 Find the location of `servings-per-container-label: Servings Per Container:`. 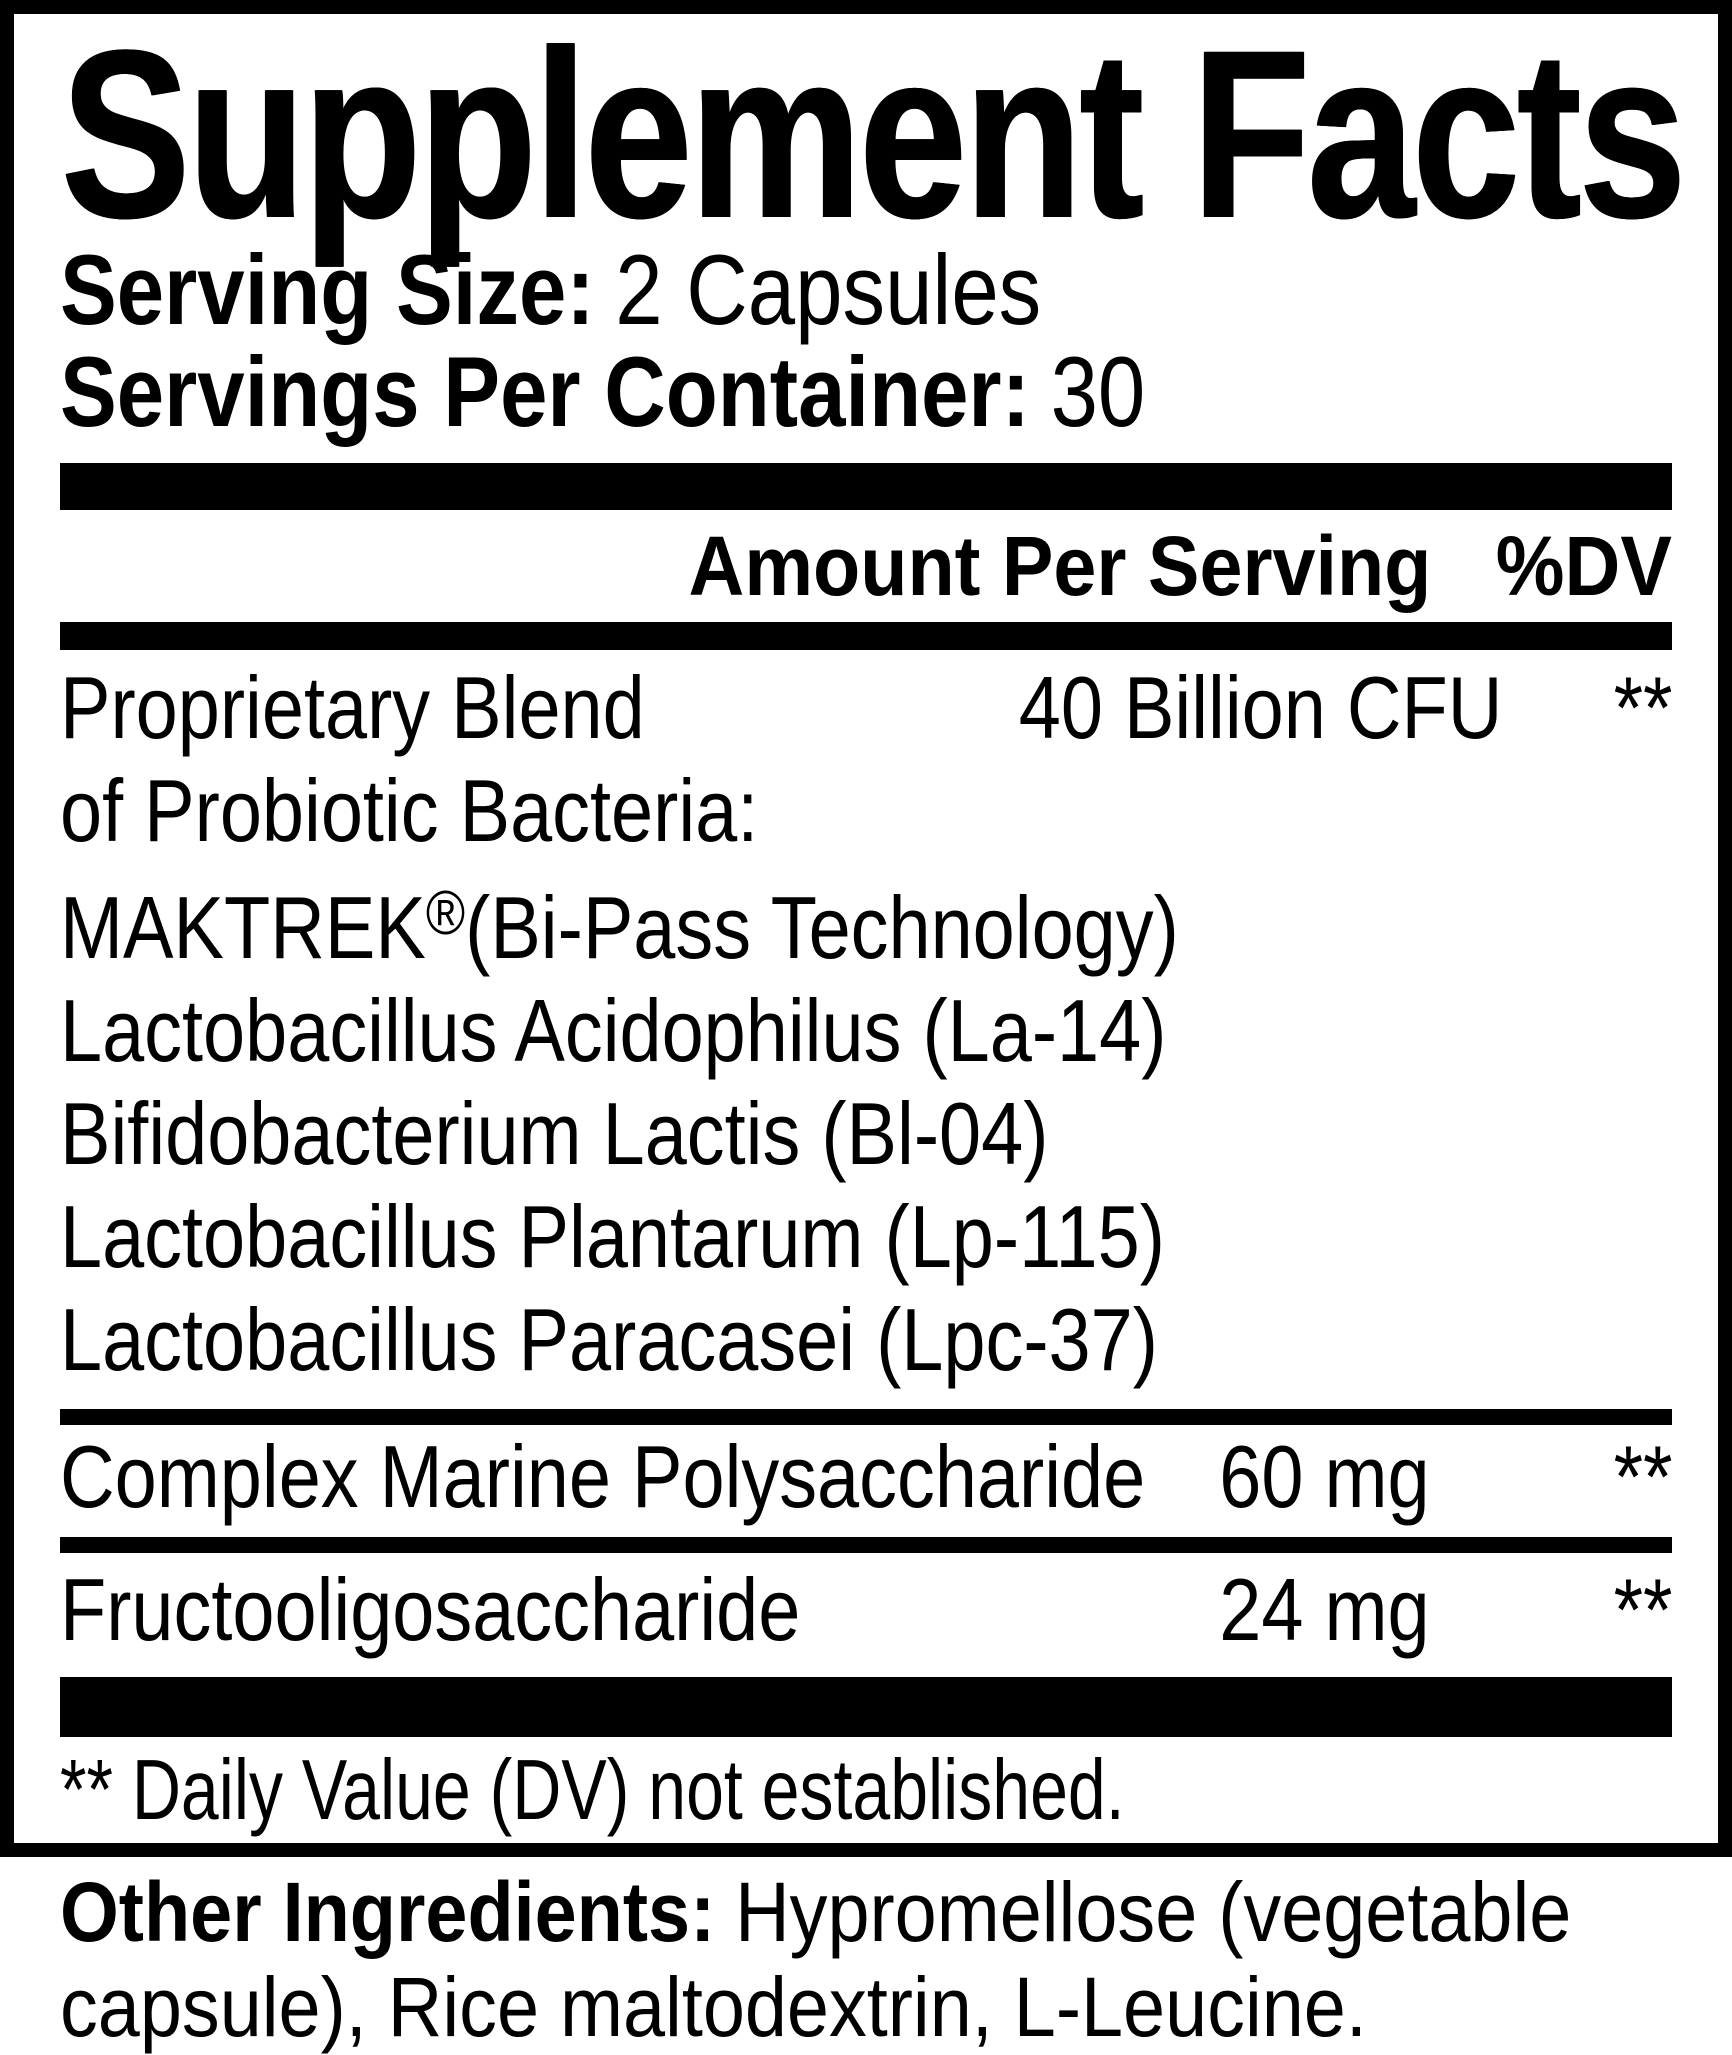

servings-per-container-label: Servings Per Container: is located at coordinates (545, 391).